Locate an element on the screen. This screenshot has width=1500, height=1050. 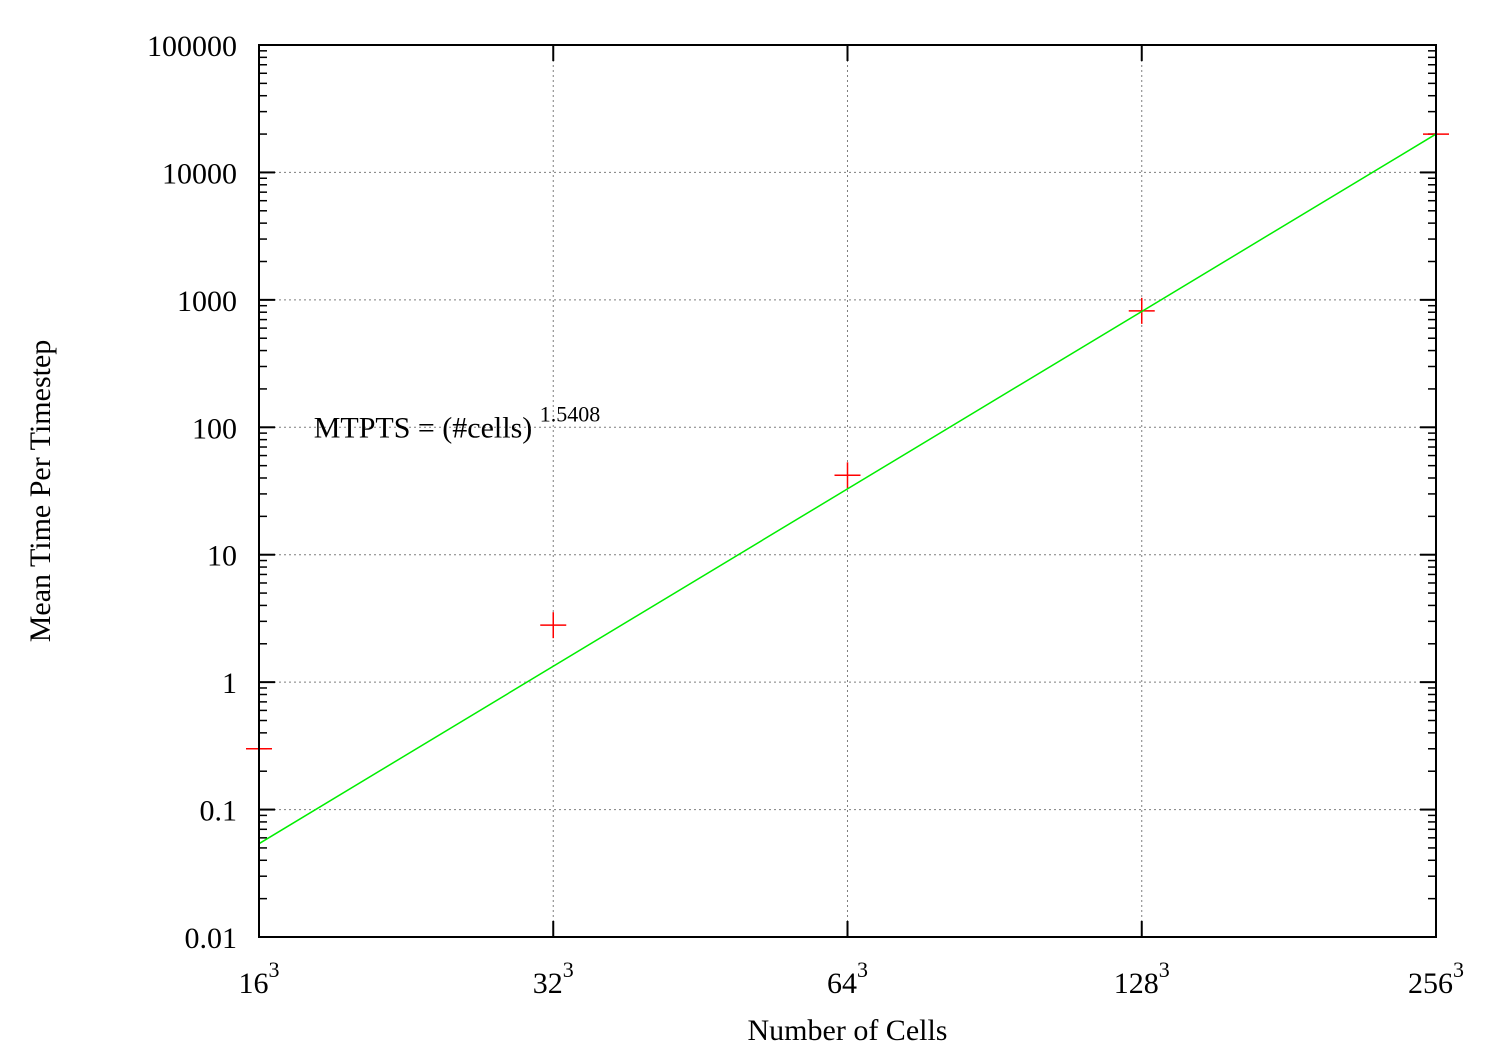
y-tick-label: 100 is located at coordinates (214, 428).